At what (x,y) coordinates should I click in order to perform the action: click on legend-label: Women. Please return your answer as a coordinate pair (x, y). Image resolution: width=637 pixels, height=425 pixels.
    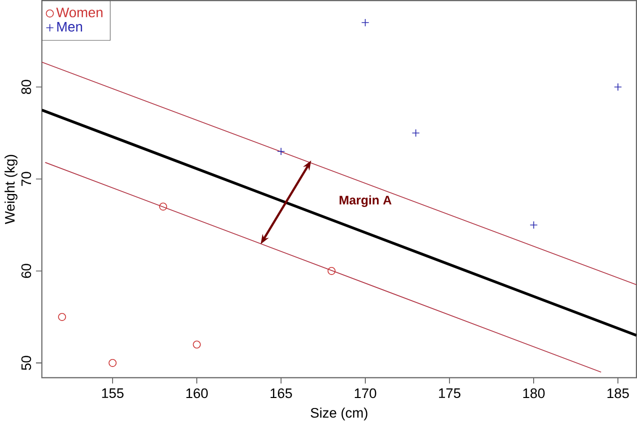
    Looking at the image, I should click on (79, 13).